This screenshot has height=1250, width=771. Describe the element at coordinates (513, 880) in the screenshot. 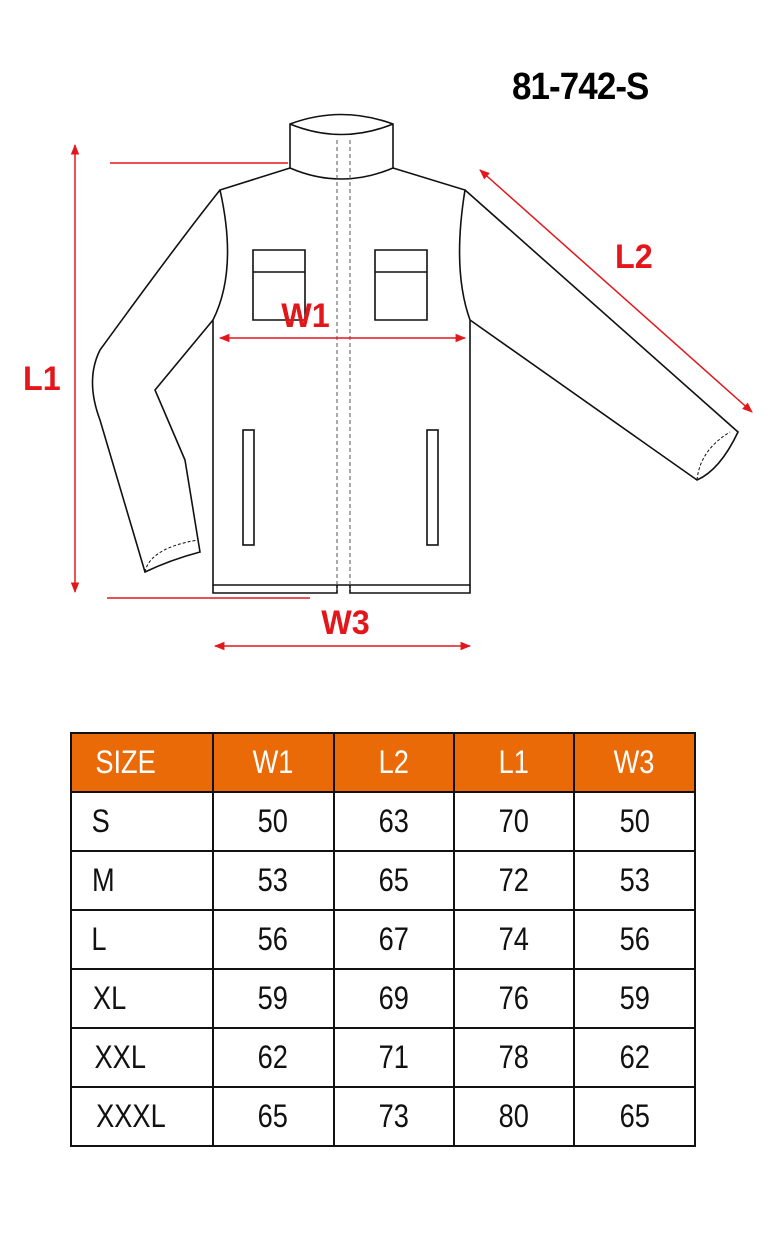

I see `measure-cell: 72` at that location.